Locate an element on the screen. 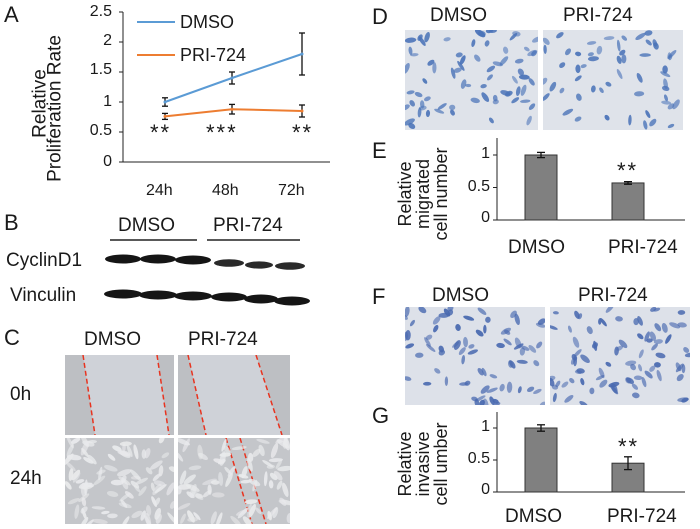  chart-g-ytick: 0 is located at coordinates (485, 489).